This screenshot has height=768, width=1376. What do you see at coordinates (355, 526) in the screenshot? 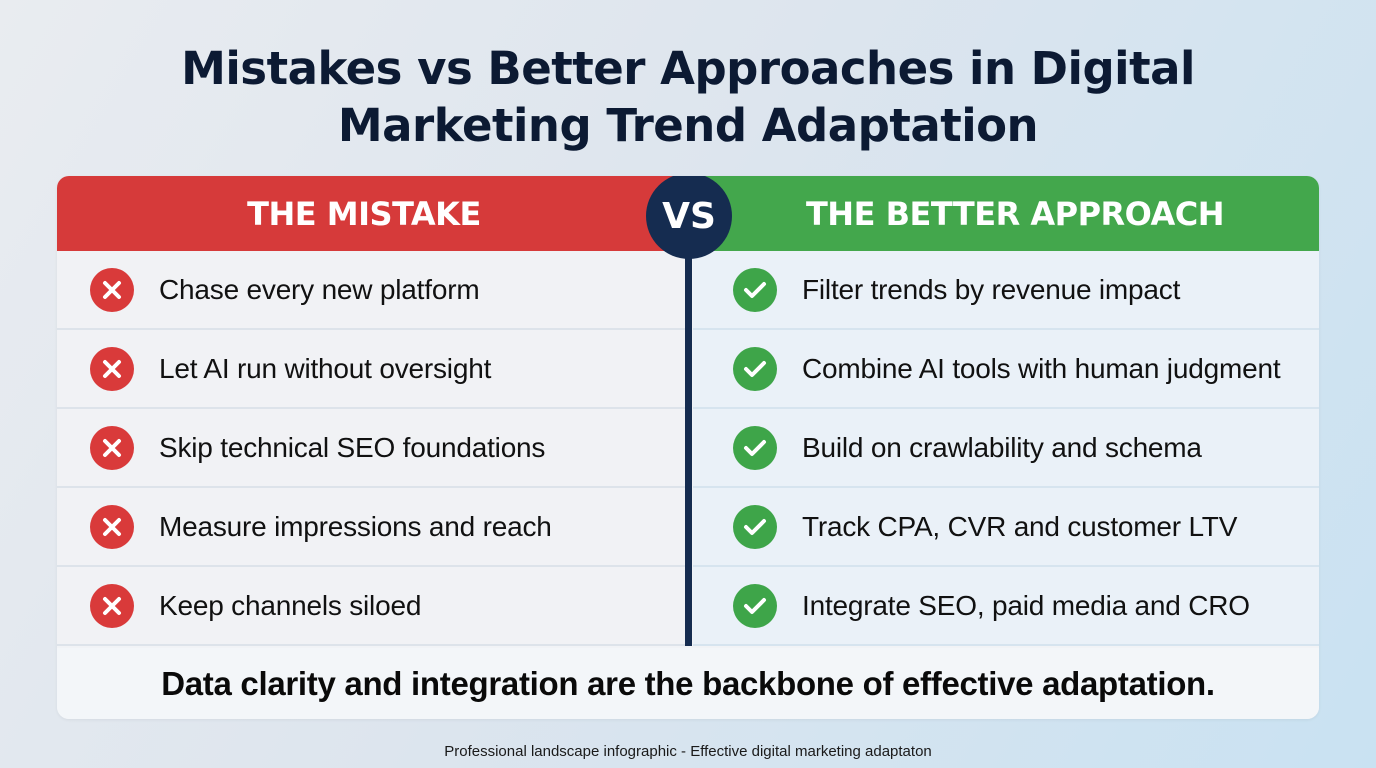
I see `mistake-text: Measure impressions and reach` at bounding box center [355, 526].